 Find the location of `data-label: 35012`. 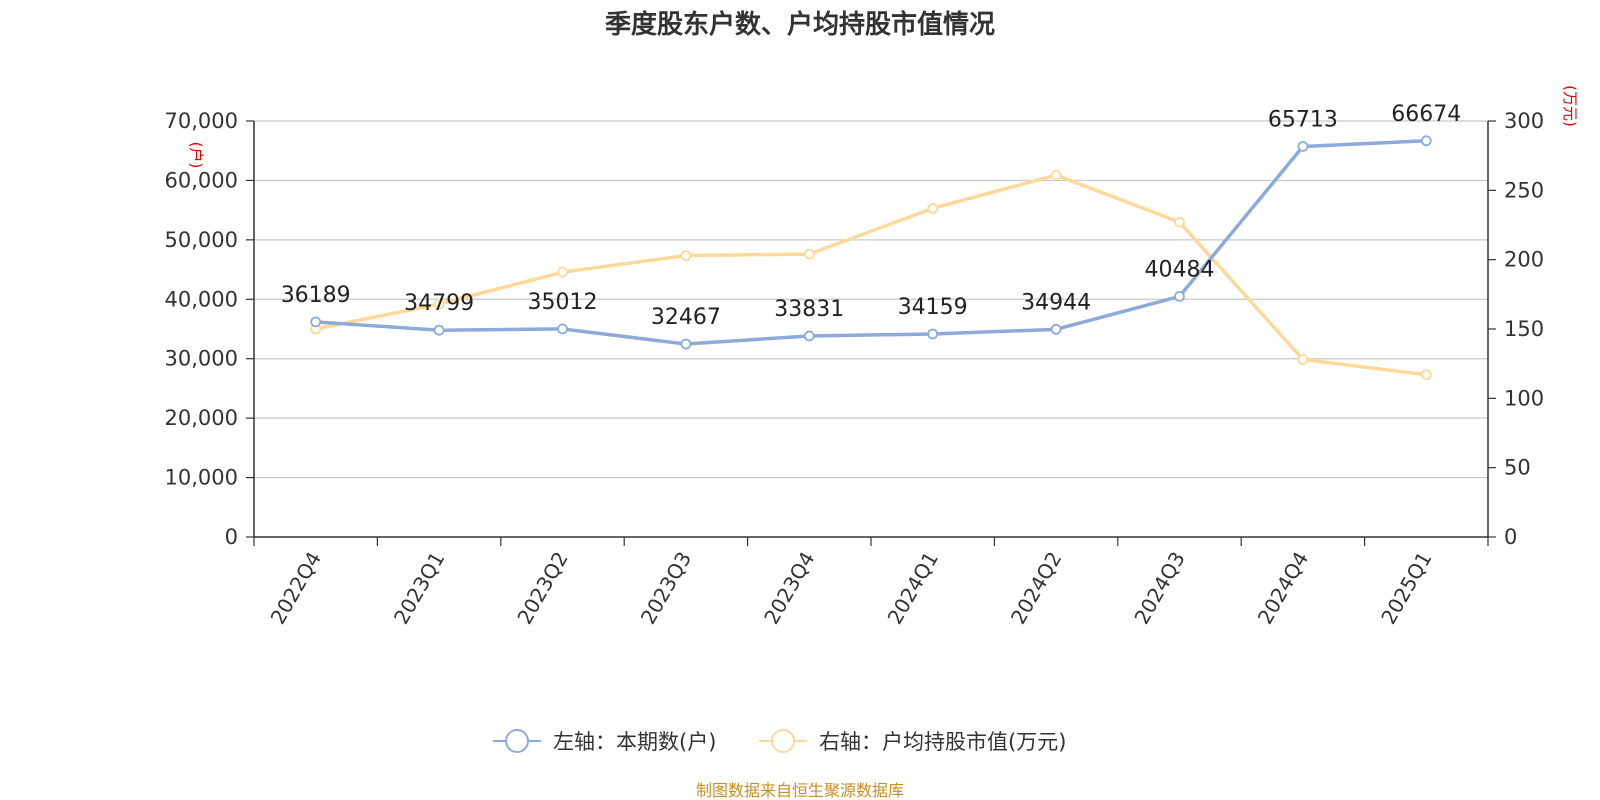

data-label: 35012 is located at coordinates (563, 302).